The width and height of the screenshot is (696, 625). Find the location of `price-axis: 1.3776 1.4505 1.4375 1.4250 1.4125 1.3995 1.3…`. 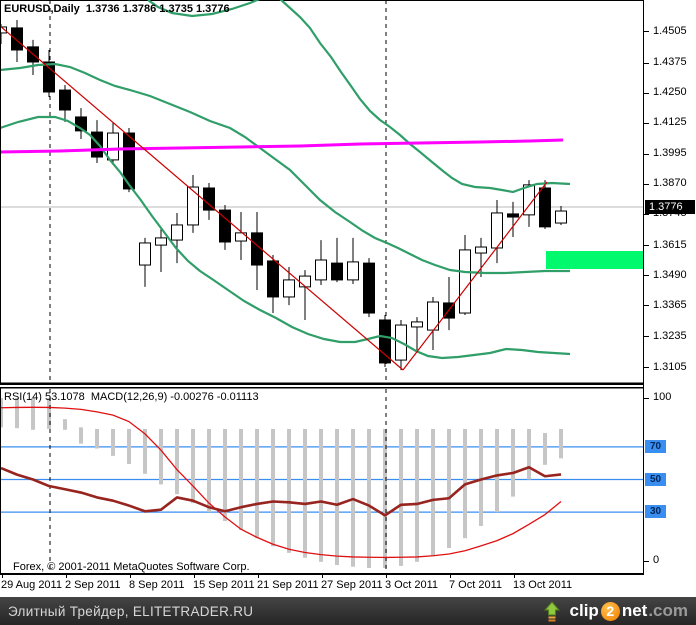

price-axis: 1.3776 1.4505 1.4375 1.4250 1.4125 1.3995 1.3… is located at coordinates (669, 287).